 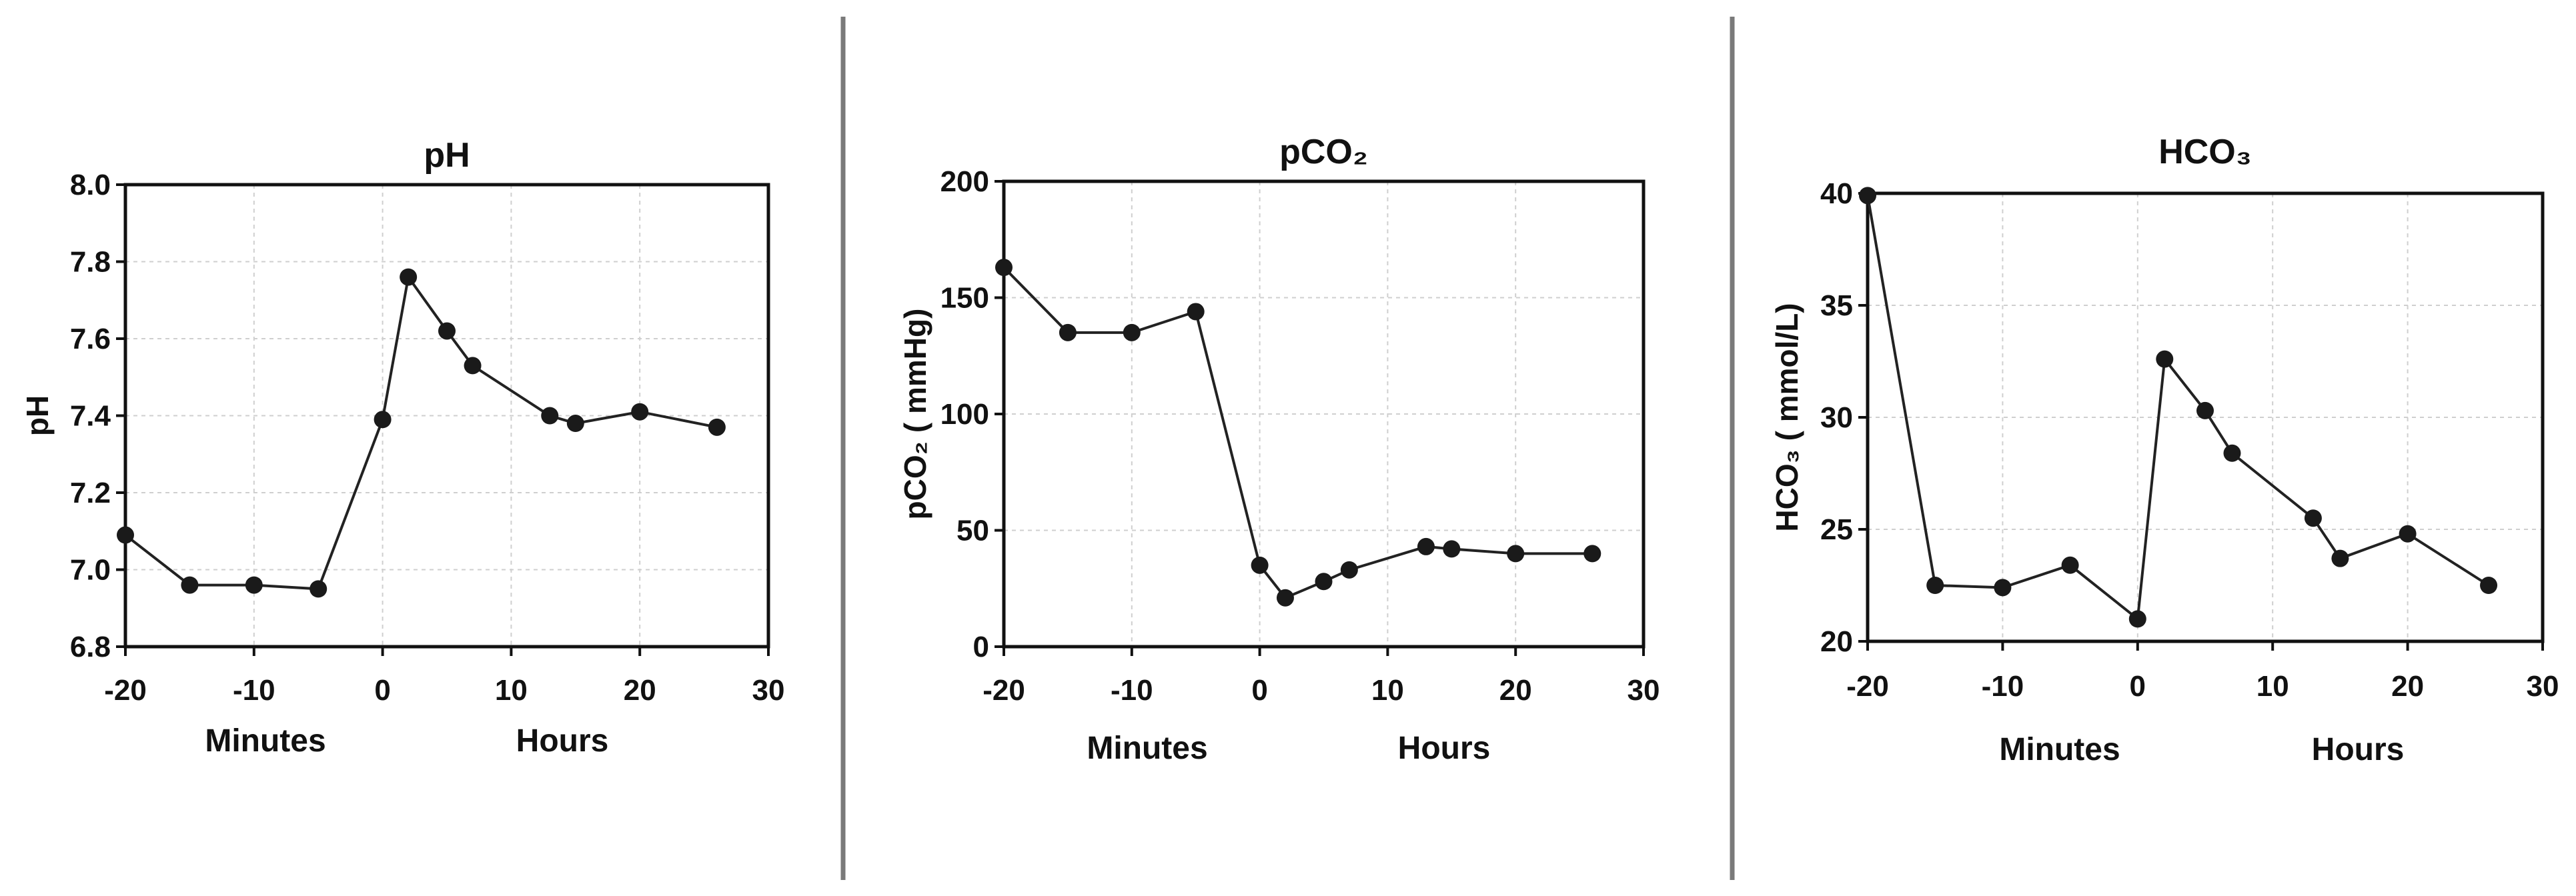 I want to click on chart-title: HCO₃, so click(x=2205, y=152).